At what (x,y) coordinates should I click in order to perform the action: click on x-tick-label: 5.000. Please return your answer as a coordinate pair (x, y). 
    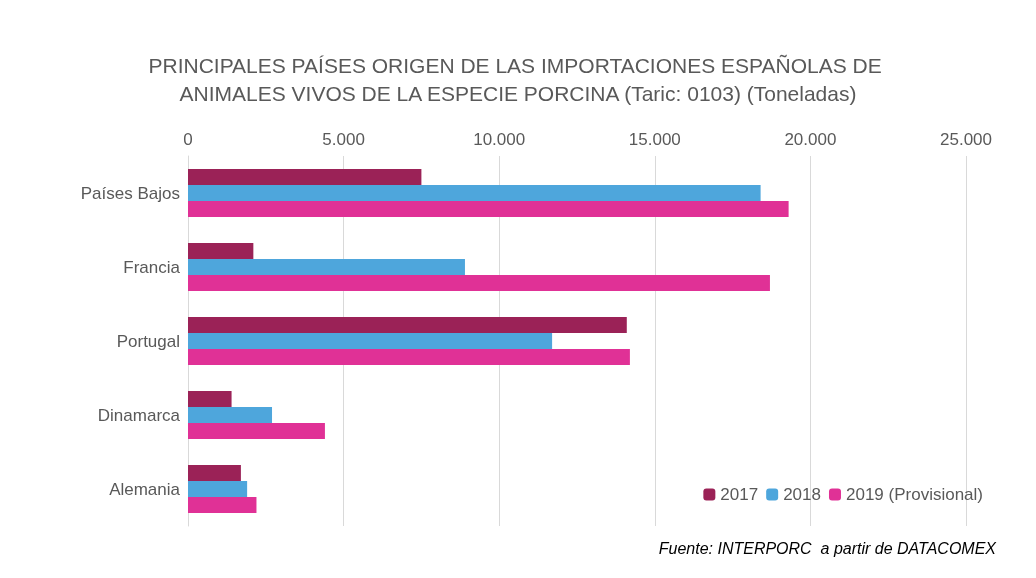
    Looking at the image, I should click on (343, 139).